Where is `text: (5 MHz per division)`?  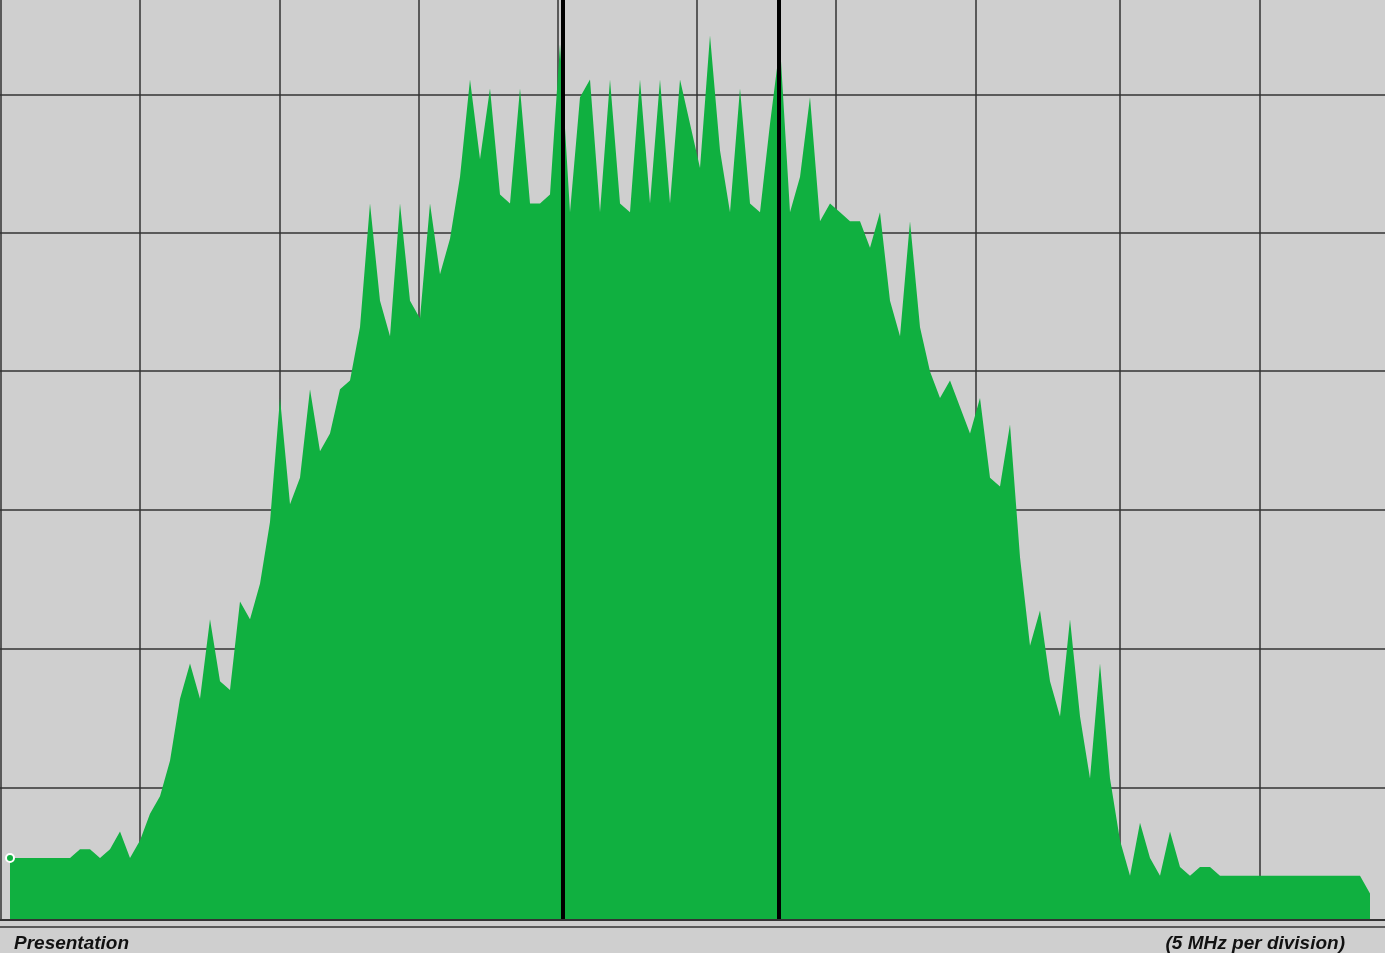 text: (5 MHz per division) is located at coordinates (1255, 942).